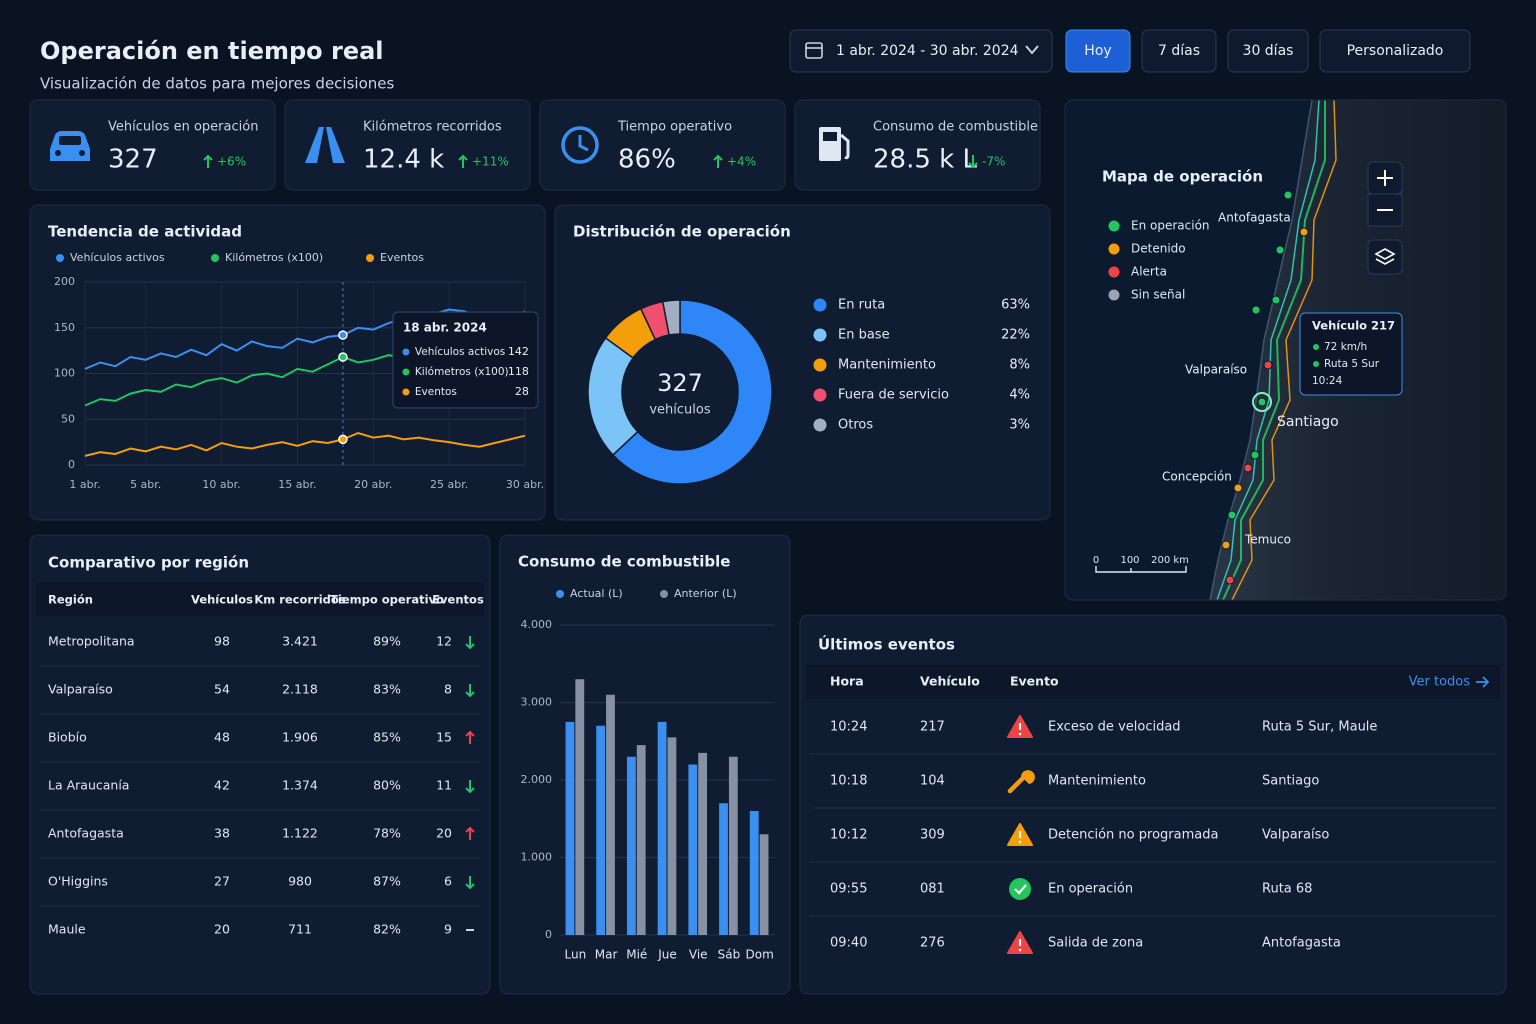 The width and height of the screenshot is (1536, 1024). What do you see at coordinates (680, 383) in the screenshot?
I see `donut-center-value: 327` at bounding box center [680, 383].